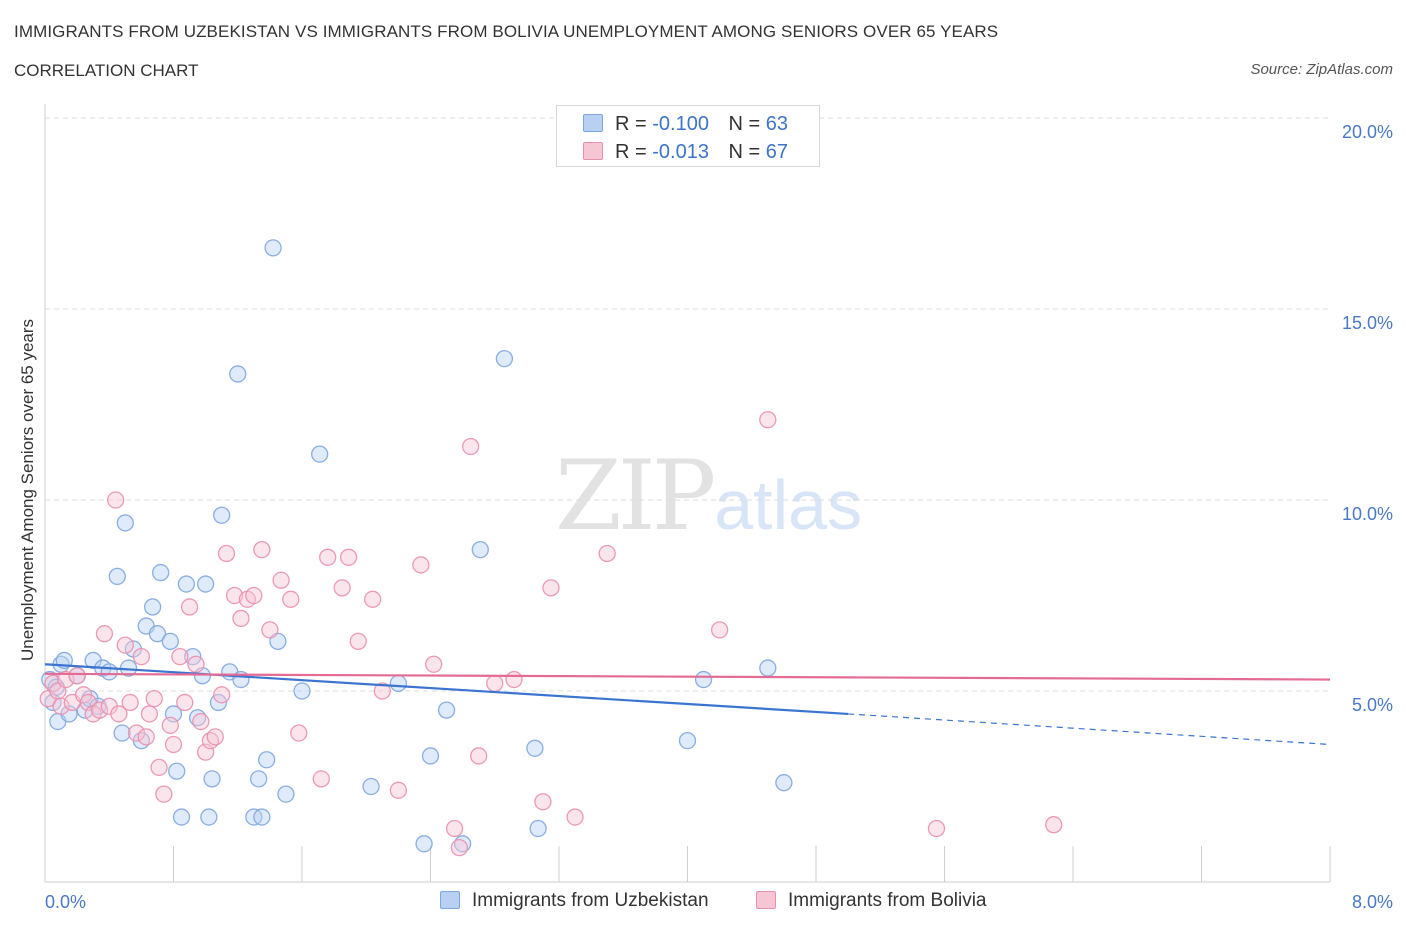  I want to click on watermark: ZIPatlas, so click(708, 496).